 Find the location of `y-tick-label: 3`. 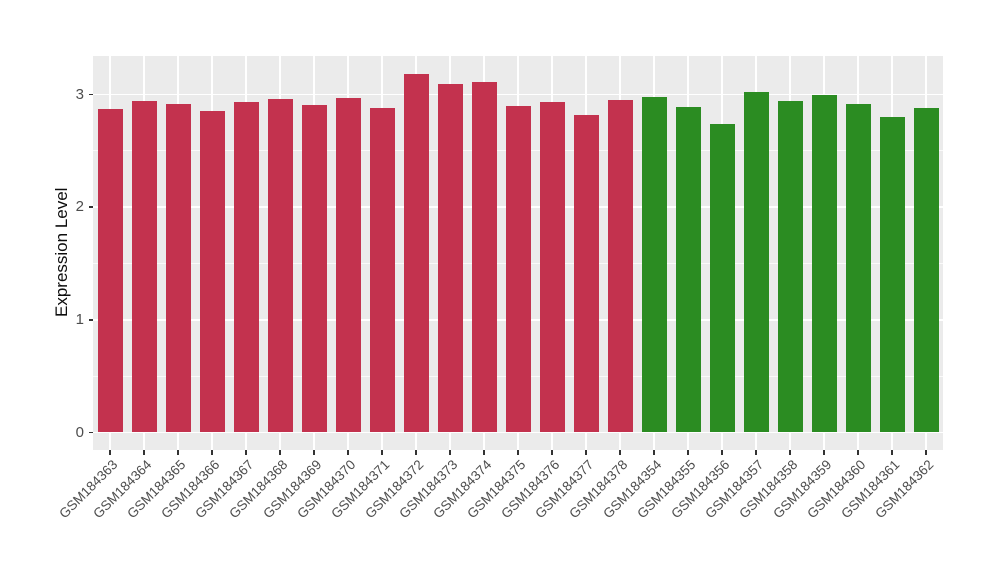

y-tick-label: 3 is located at coordinates (79, 94).